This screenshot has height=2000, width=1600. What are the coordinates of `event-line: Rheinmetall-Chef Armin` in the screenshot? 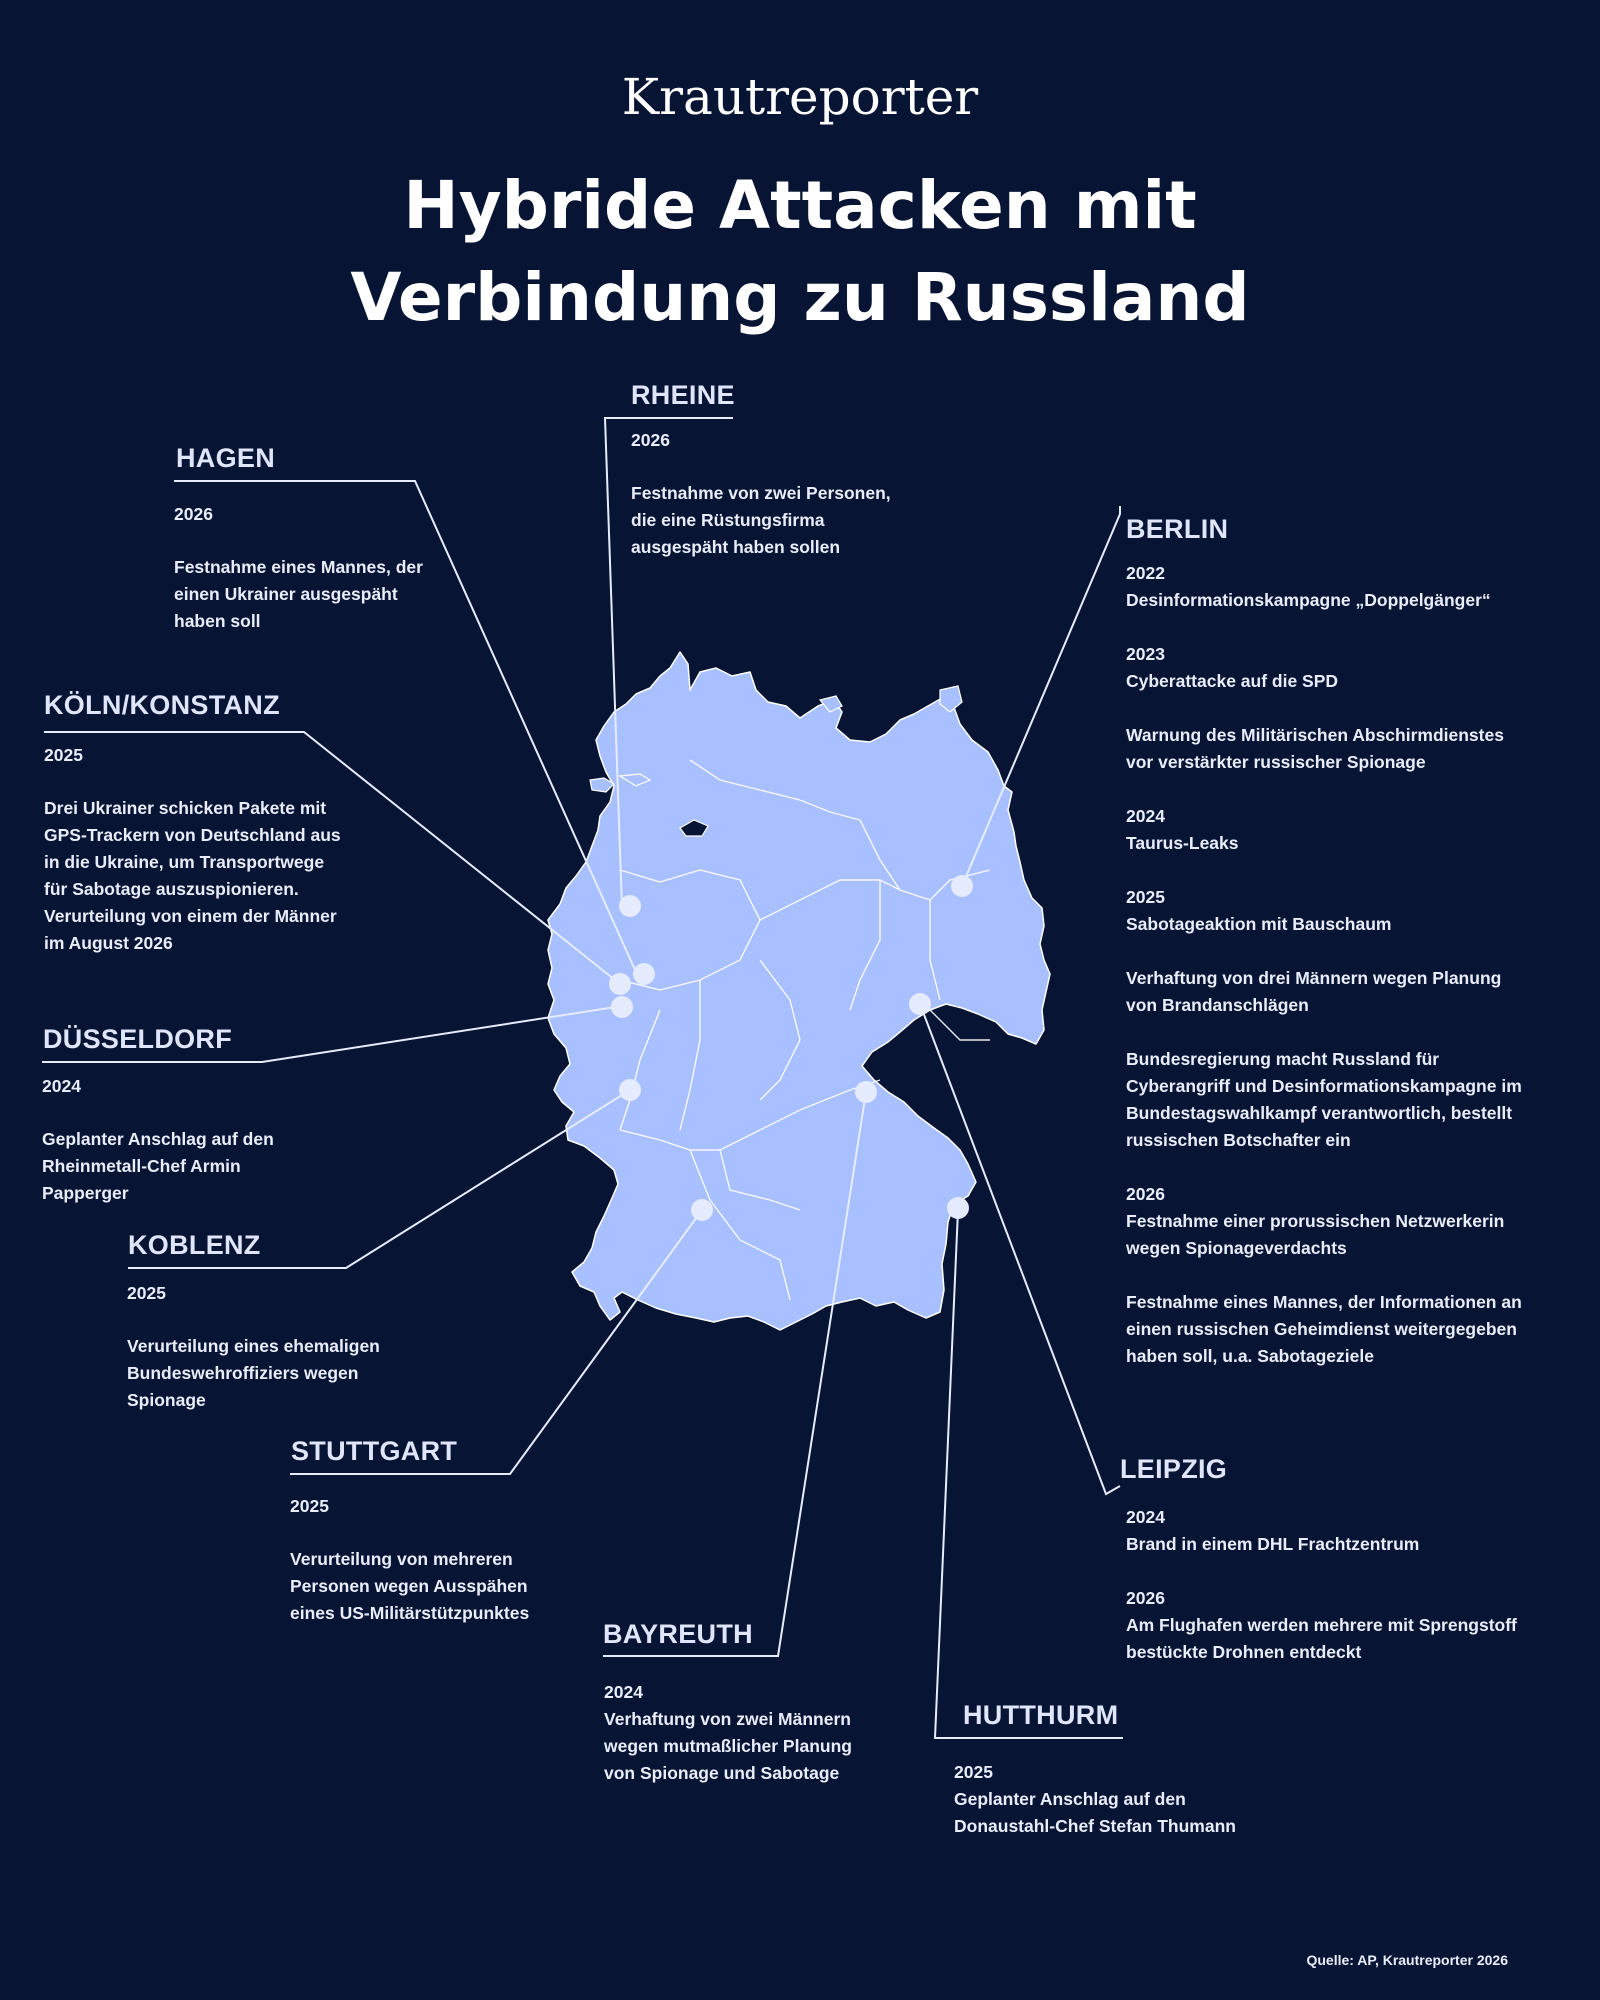 It's located at (141, 1166).